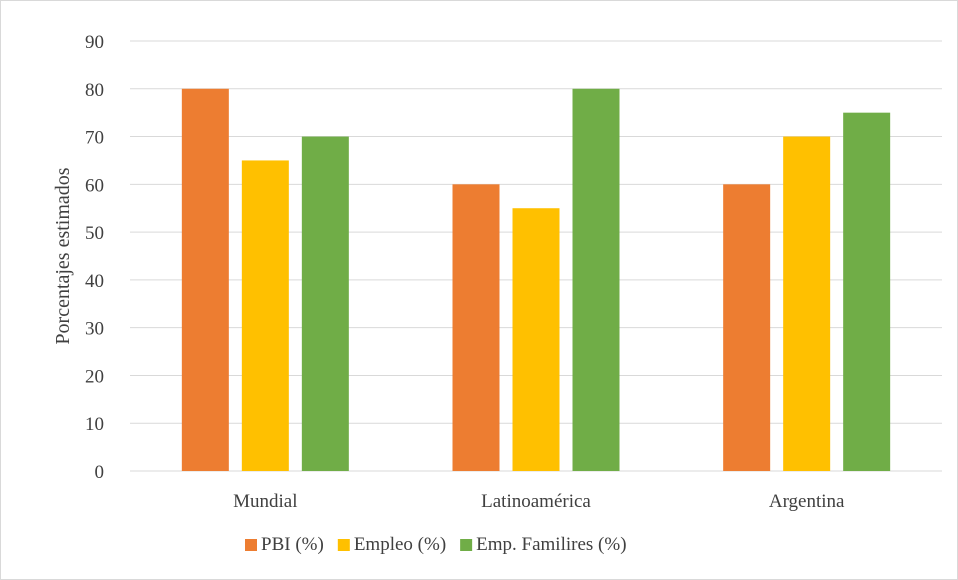 The height and width of the screenshot is (580, 958). Describe the element at coordinates (94, 376) in the screenshot. I see `y-tick-label: 20` at that location.